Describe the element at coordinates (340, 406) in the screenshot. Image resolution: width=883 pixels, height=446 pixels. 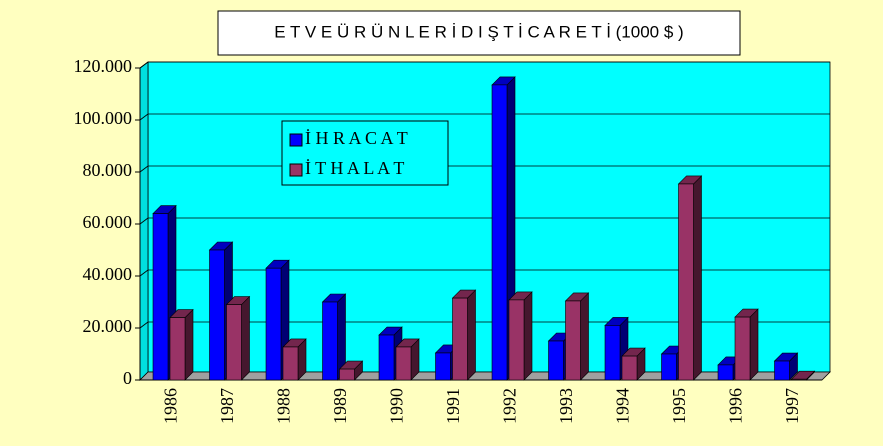
I see `x-tick-label: 1989` at that location.